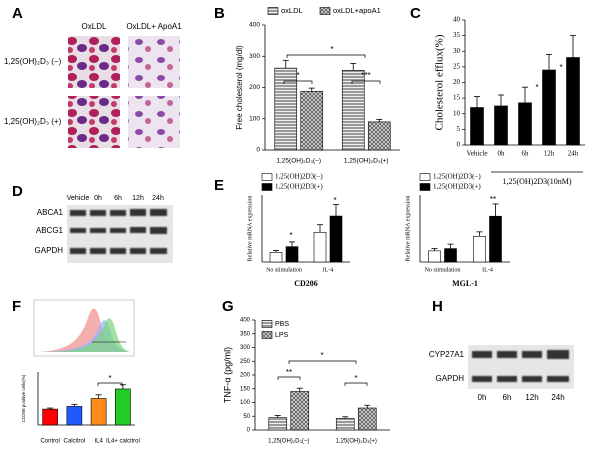  Describe the element at coordinates (23, 398) in the screenshot. I see `y-axis-label: CD206 positive cells(%)` at that location.